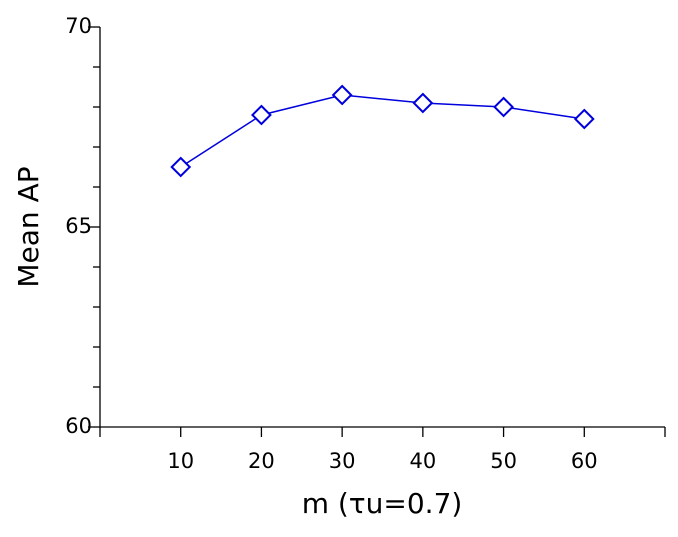 Image resolution: width=678 pixels, height=537 pixels. Describe the element at coordinates (78, 26) in the screenshot. I see `y-tick-label: 70` at that location.